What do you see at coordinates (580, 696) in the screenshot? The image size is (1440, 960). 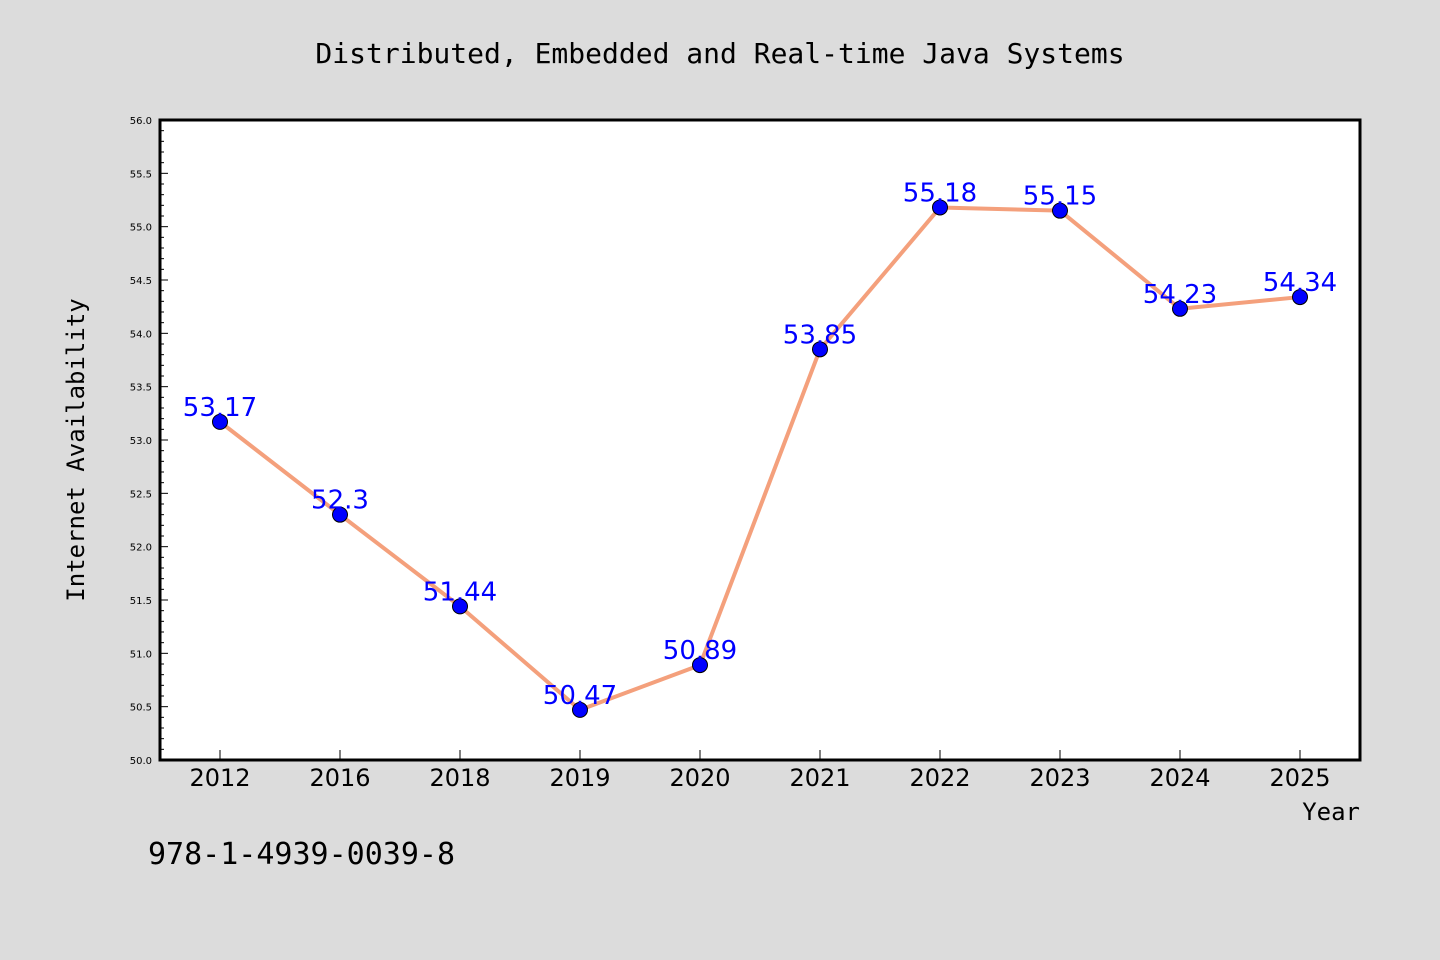 I see `data-label: 50.47` at bounding box center [580, 696].